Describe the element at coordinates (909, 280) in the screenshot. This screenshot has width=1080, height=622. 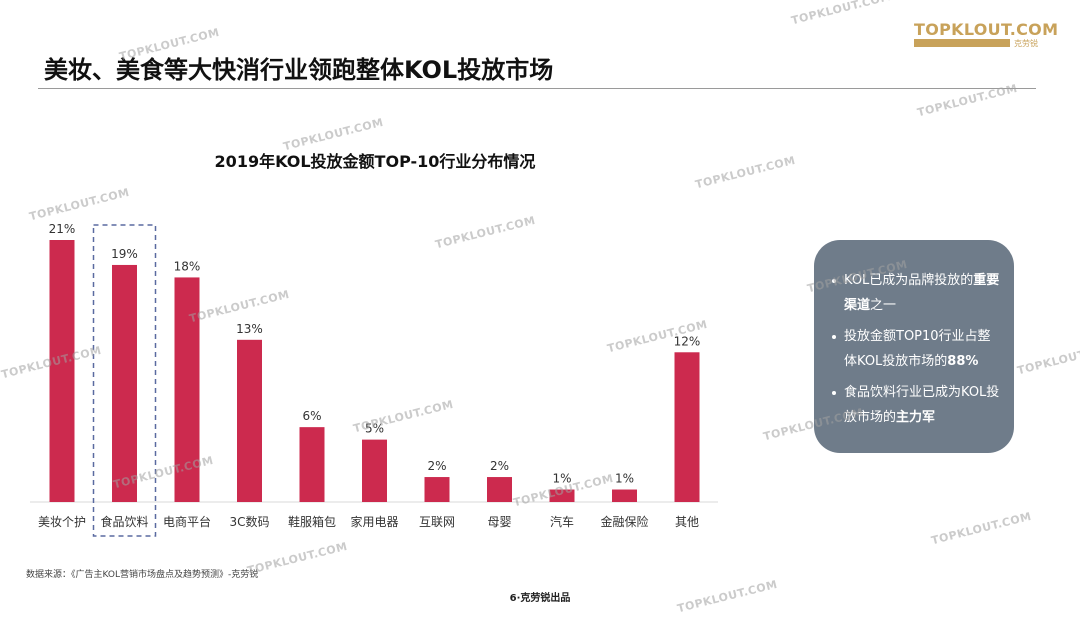
I see `insight-text: KOL已成为品牌投放的` at that location.